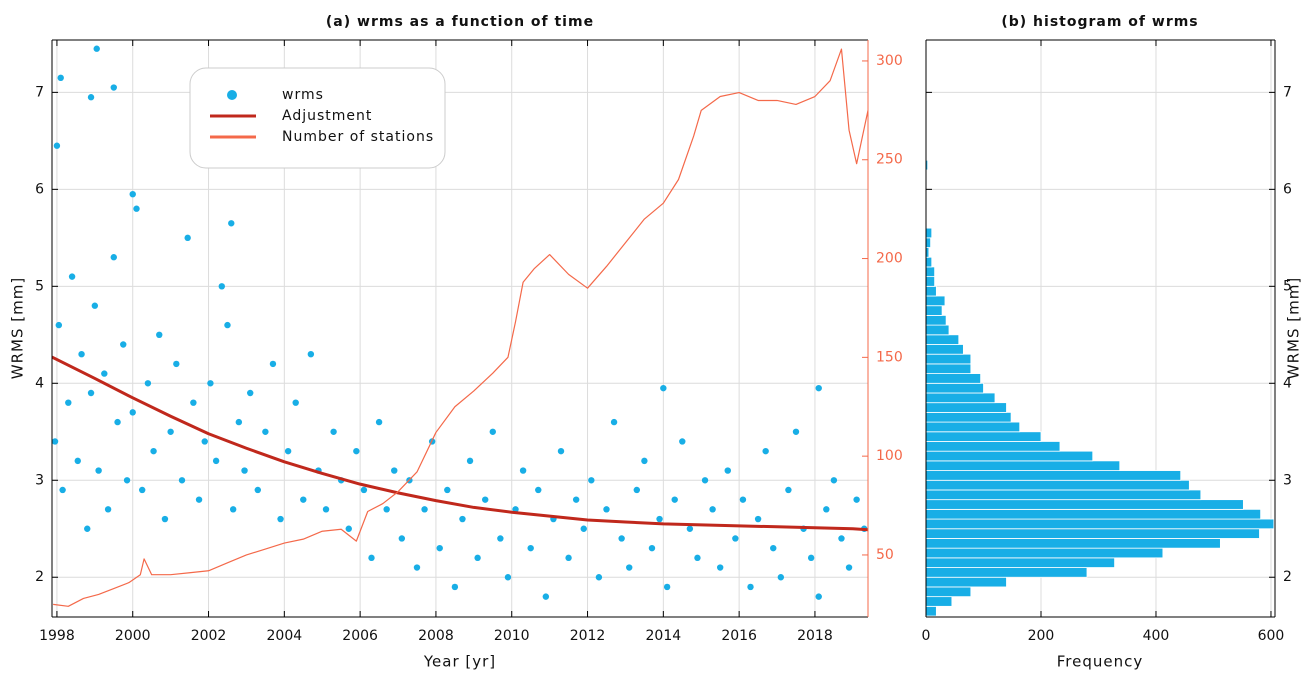  Describe the element at coordinates (39, 286) in the screenshot. I see `y-tick-label: 5` at that location.